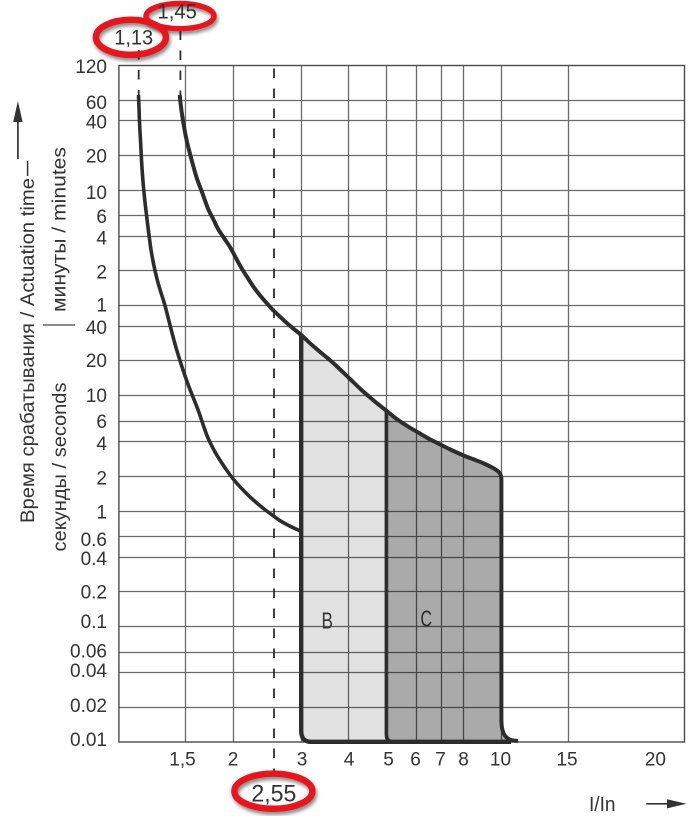  What do you see at coordinates (273, 794) in the screenshot?
I see `svg-text: 2,55` at bounding box center [273, 794].